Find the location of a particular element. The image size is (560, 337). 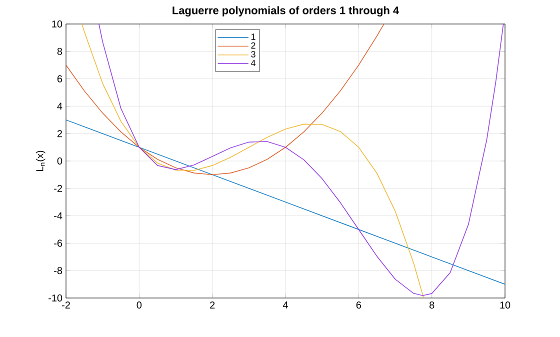

x-tick-label: 4 is located at coordinates (285, 305).